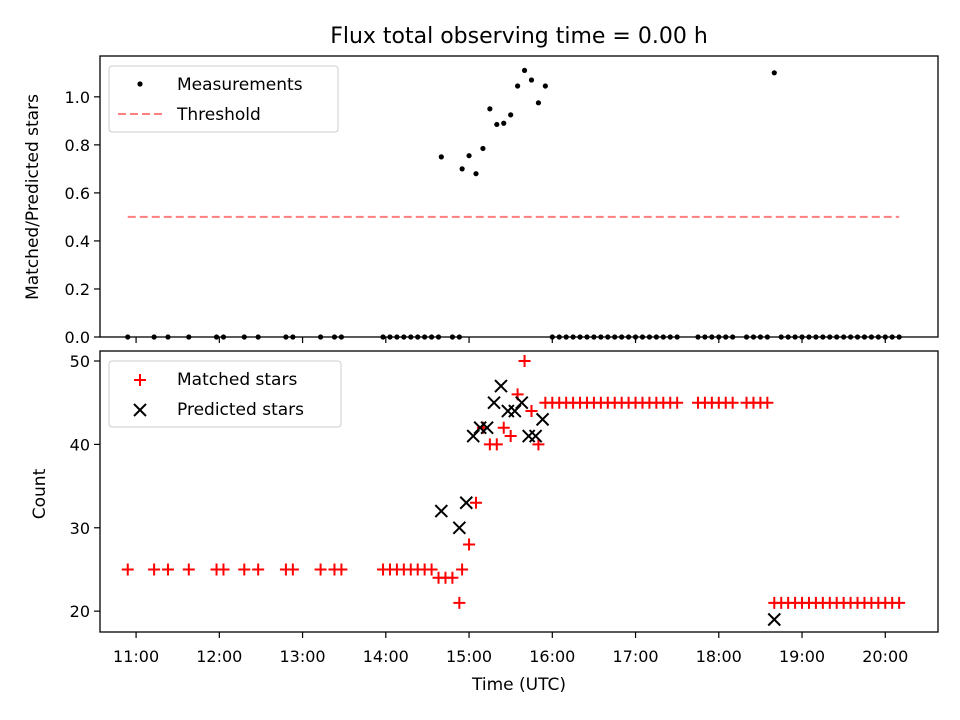  Describe the element at coordinates (219, 656) in the screenshot. I see `x-tick-label: 12:00` at that location.